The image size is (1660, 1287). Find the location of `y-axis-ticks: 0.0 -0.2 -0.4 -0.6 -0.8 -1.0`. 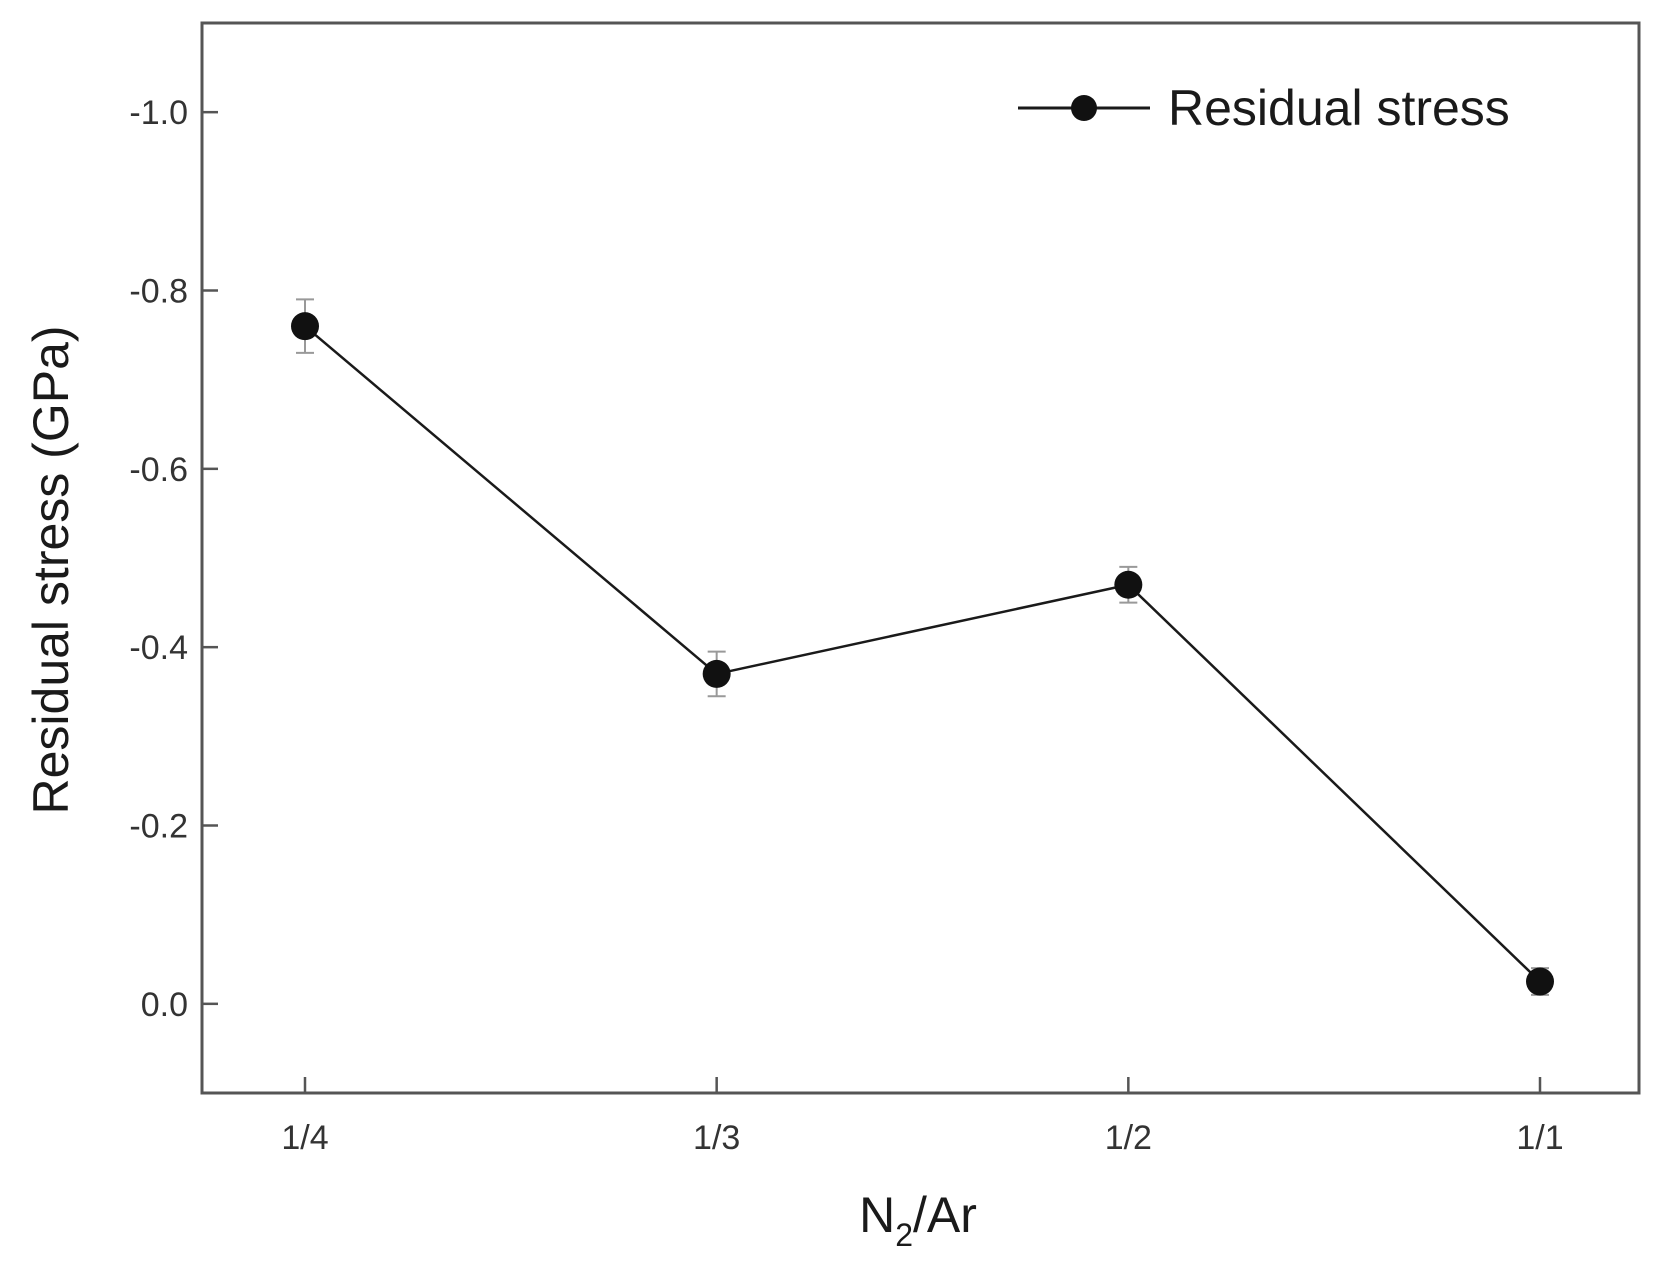

y-axis-ticks: 0.0 -0.2 -0.4 -0.6 -0.8 -1.0 is located at coordinates (173, 559).